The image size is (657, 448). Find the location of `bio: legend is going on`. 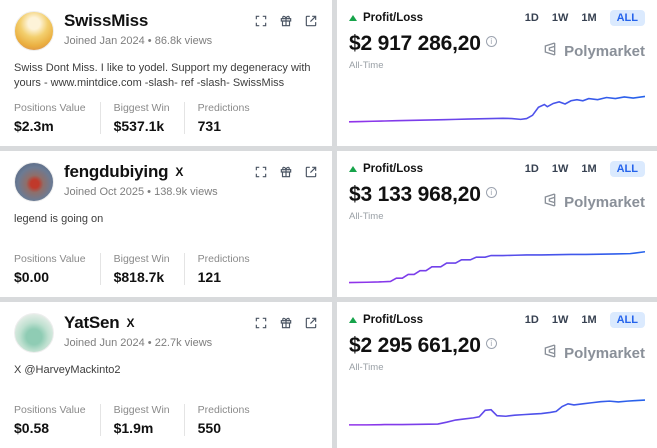

bio: legend is going on is located at coordinates (59, 219).